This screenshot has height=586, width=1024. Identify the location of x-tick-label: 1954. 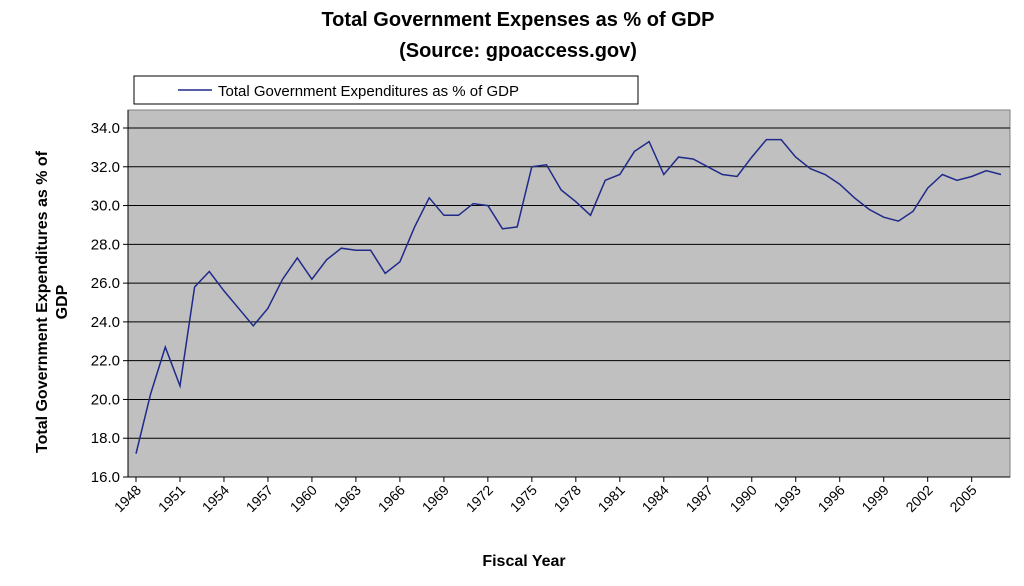
(215, 498).